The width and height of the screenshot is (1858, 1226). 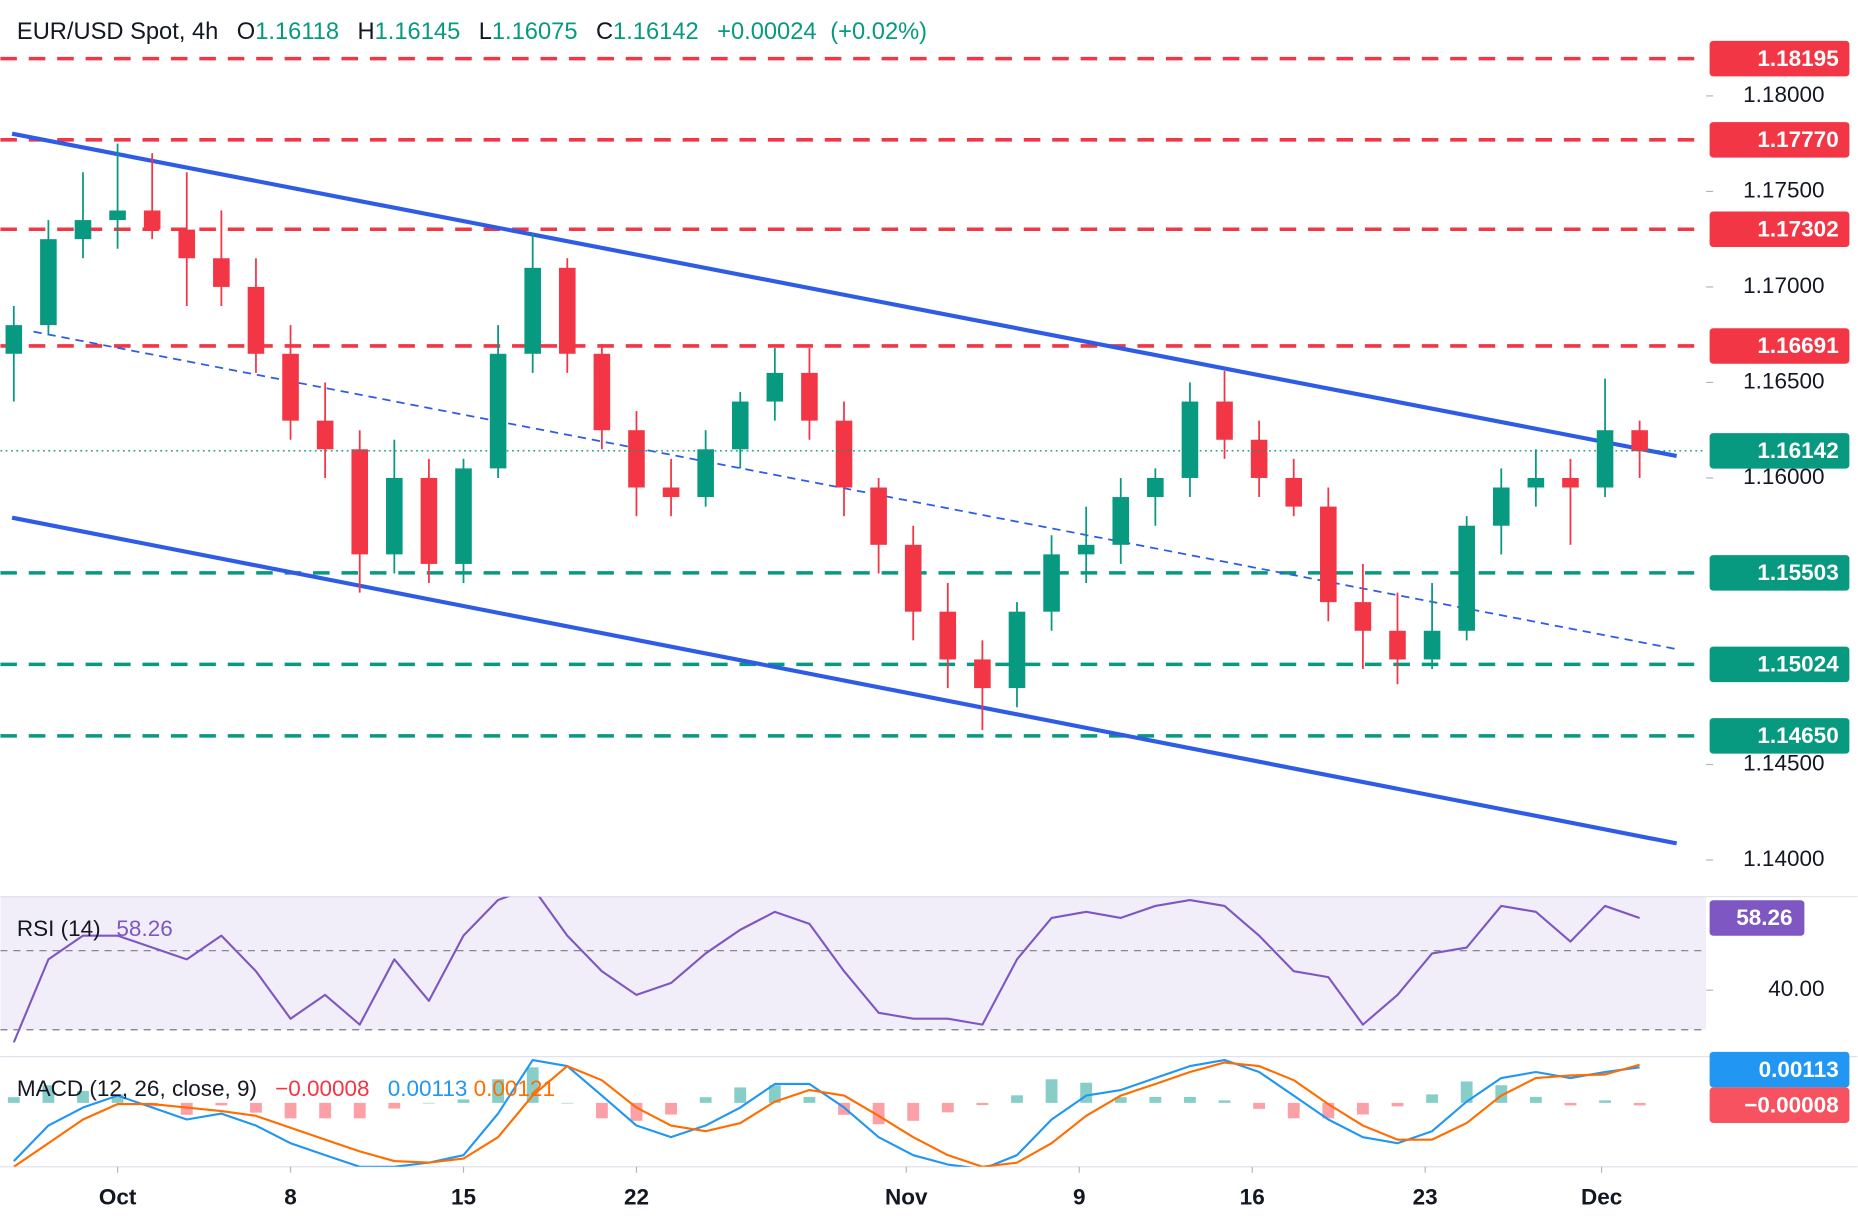 I want to click on macd-line, so click(x=826, y=1112).